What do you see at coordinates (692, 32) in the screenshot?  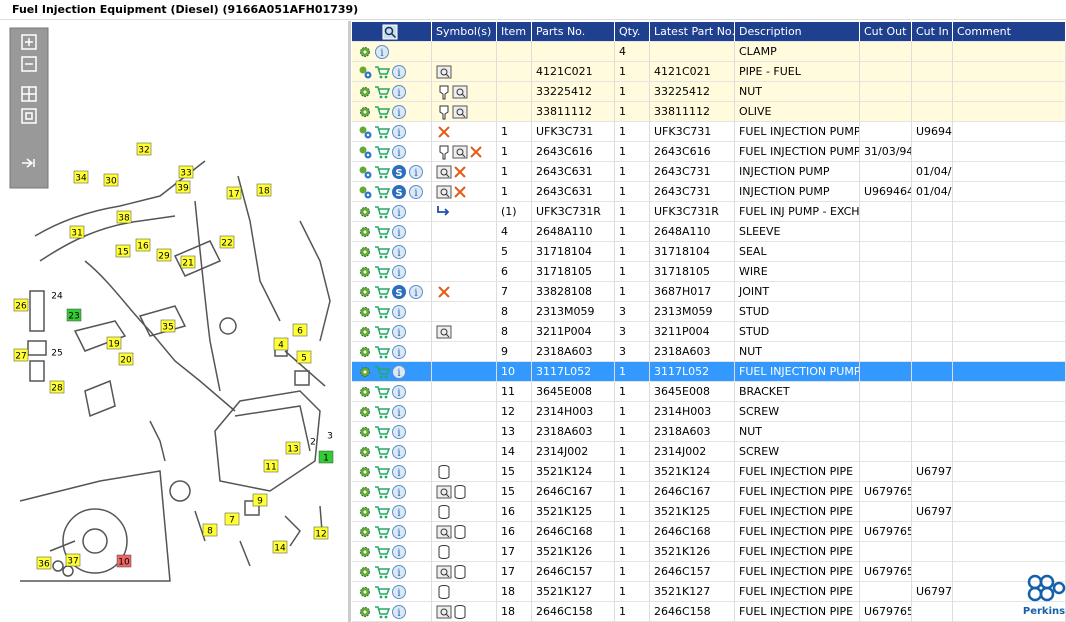 I see `column-header: Latest Part No.` at bounding box center [692, 32].